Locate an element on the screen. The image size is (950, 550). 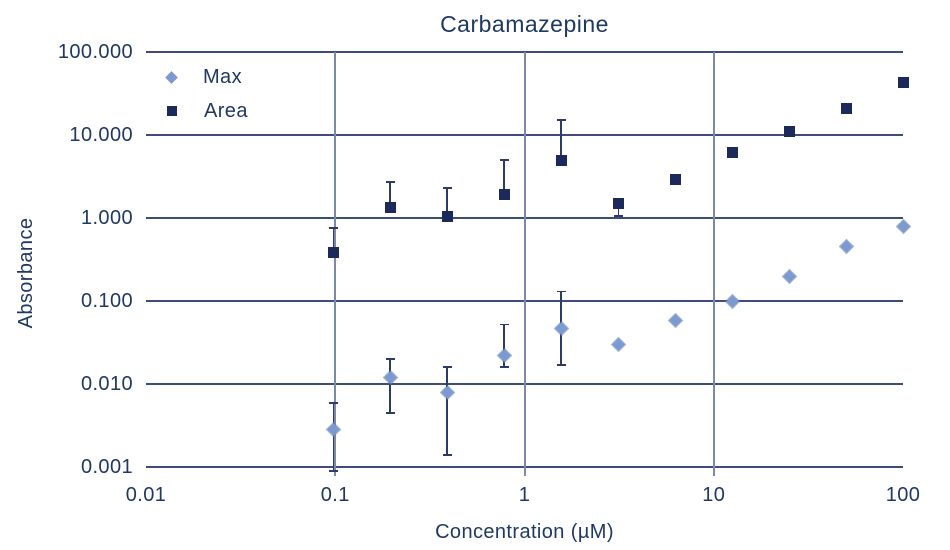
legend-item-area: Area is located at coordinates (207, 111).